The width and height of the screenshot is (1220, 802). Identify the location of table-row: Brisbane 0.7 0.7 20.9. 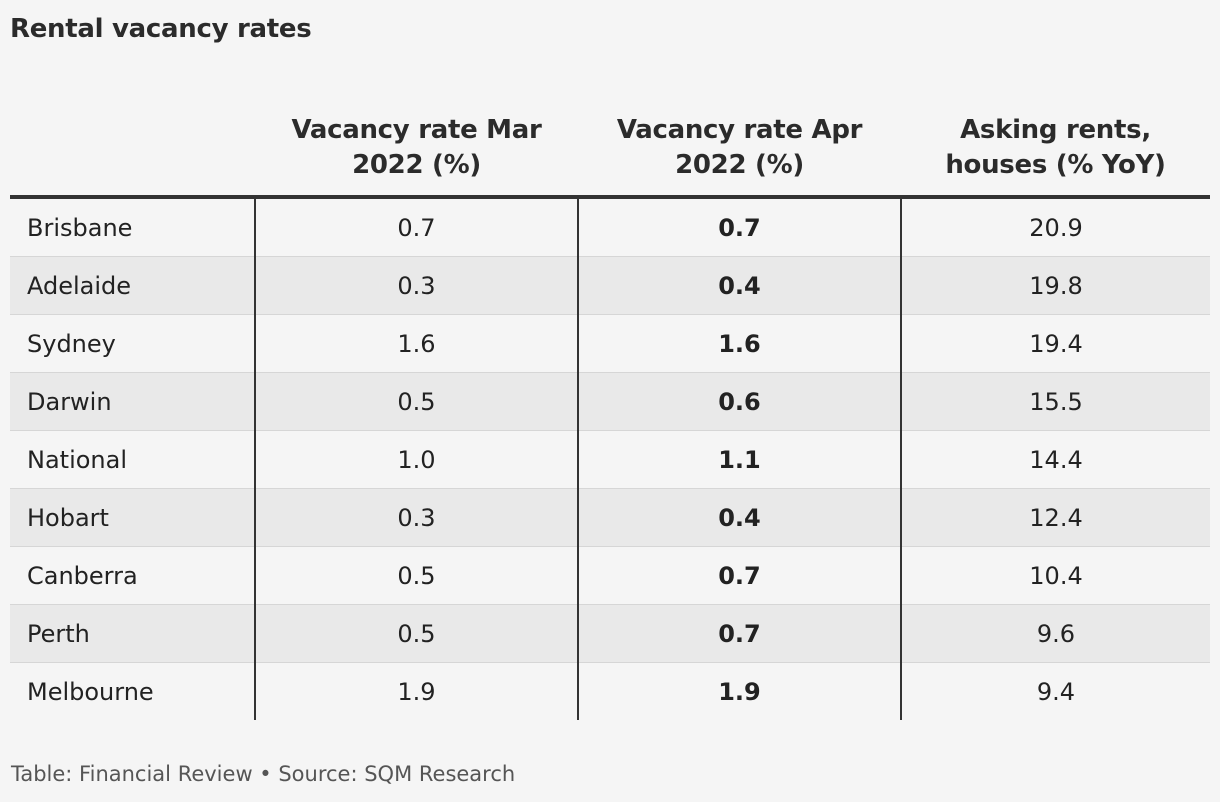
(610, 227).